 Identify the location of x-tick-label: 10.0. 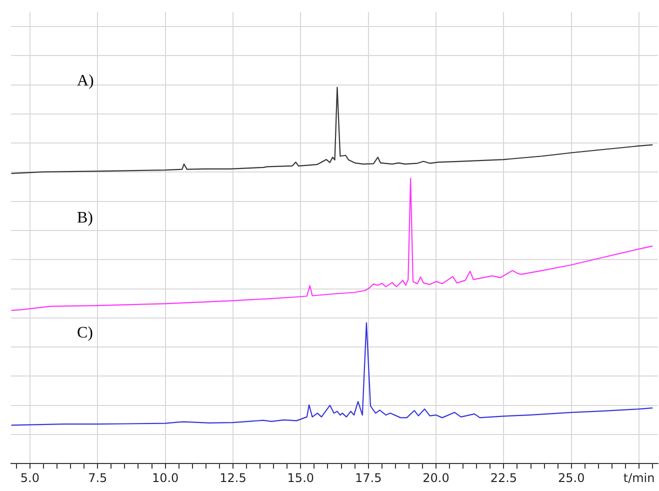
(165, 477).